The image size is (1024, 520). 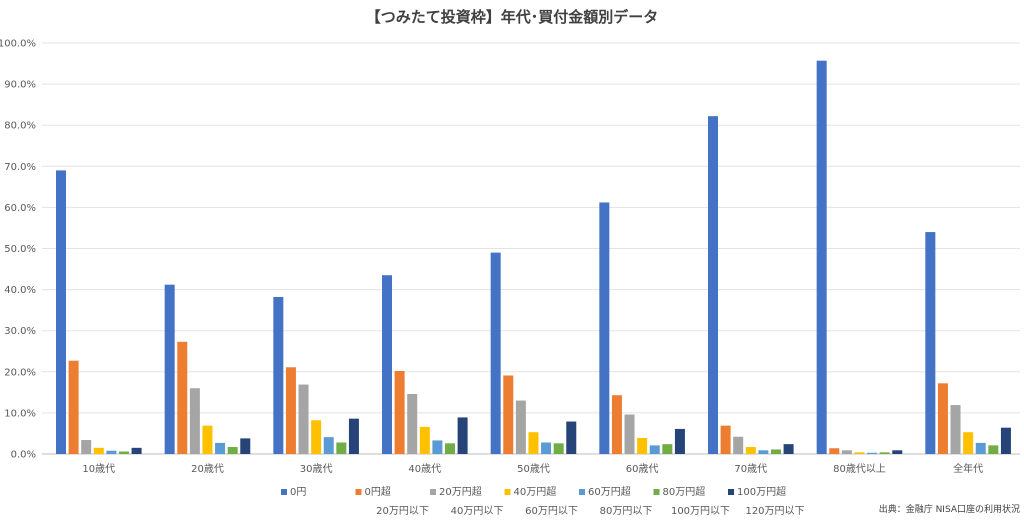 What do you see at coordinates (98, 469) in the screenshot?
I see `category-label: 10歳代` at bounding box center [98, 469].